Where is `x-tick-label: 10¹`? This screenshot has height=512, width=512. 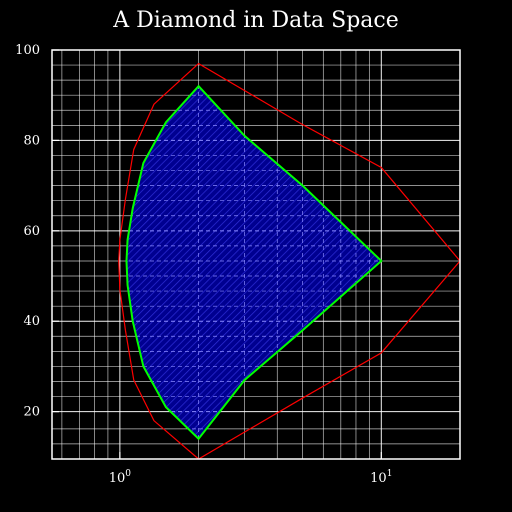 x-tick-label: 10¹ is located at coordinates (381, 477).